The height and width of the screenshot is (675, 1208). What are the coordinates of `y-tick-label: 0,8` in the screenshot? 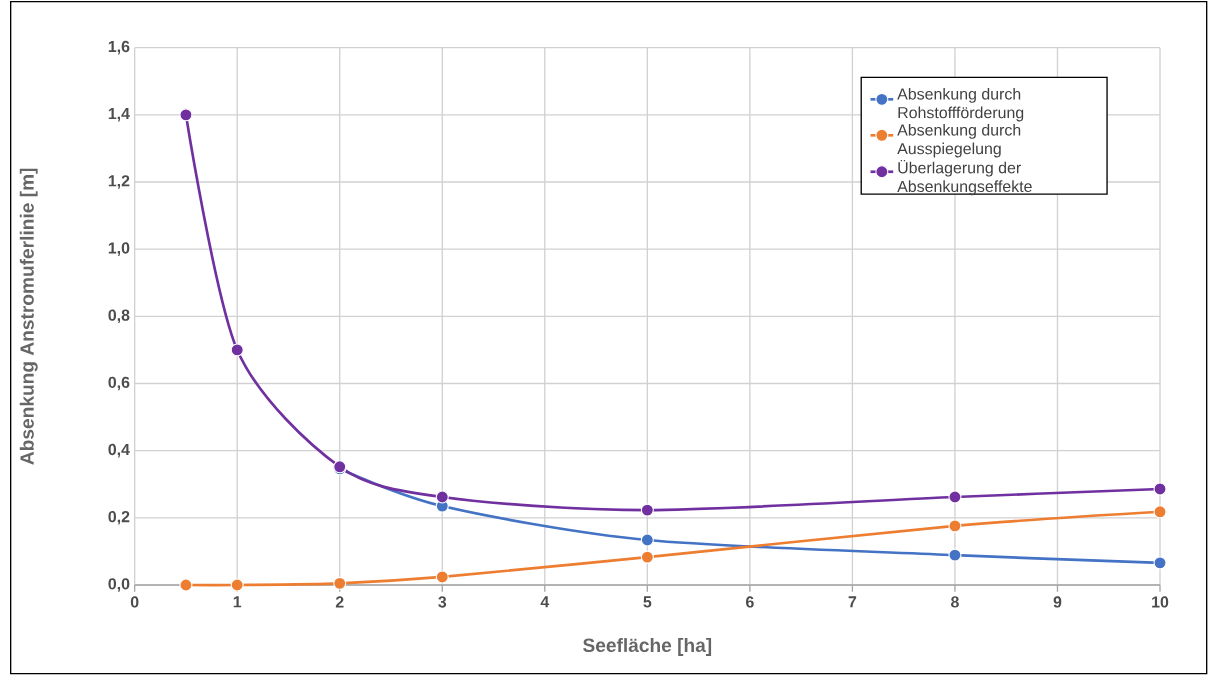 It's located at (119, 316).